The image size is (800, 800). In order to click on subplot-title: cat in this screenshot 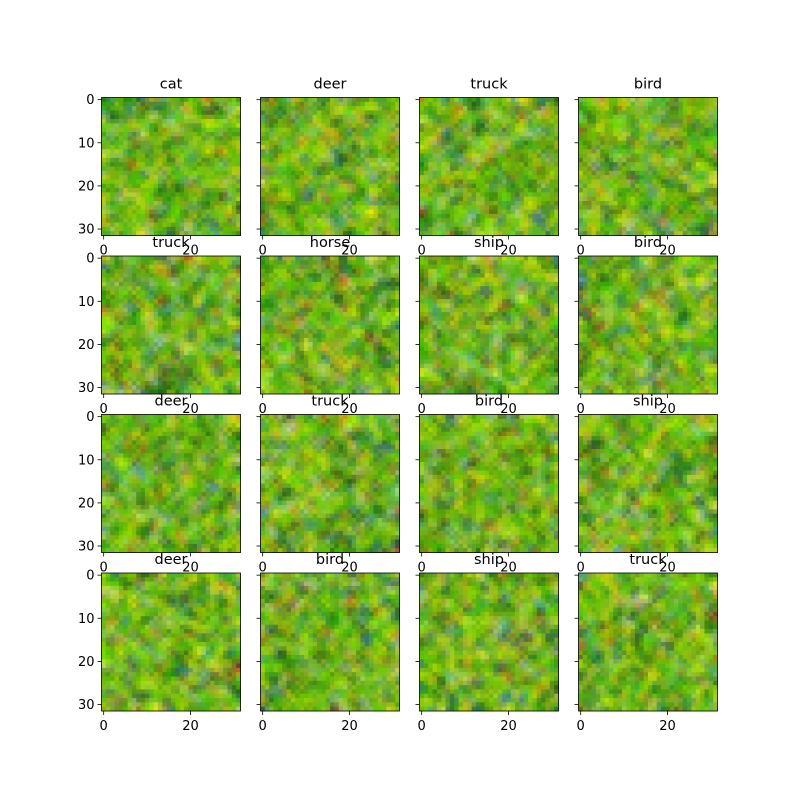, I will do `click(171, 85)`.